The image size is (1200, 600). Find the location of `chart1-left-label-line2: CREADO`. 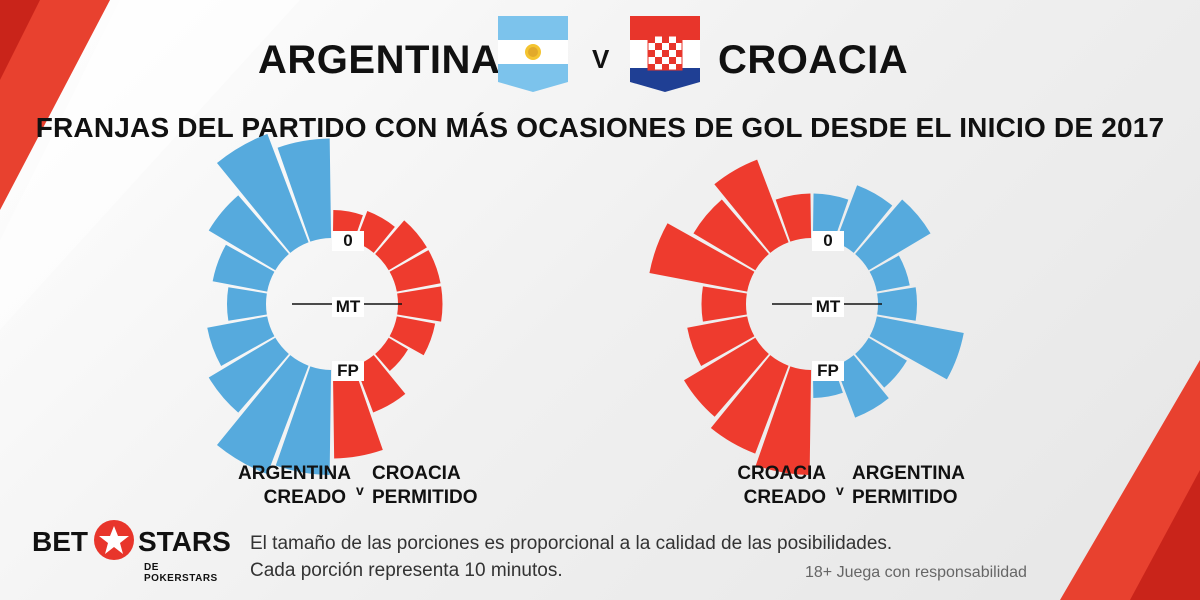

chart1-left-label-line2: CREADO is located at coordinates (304, 497).